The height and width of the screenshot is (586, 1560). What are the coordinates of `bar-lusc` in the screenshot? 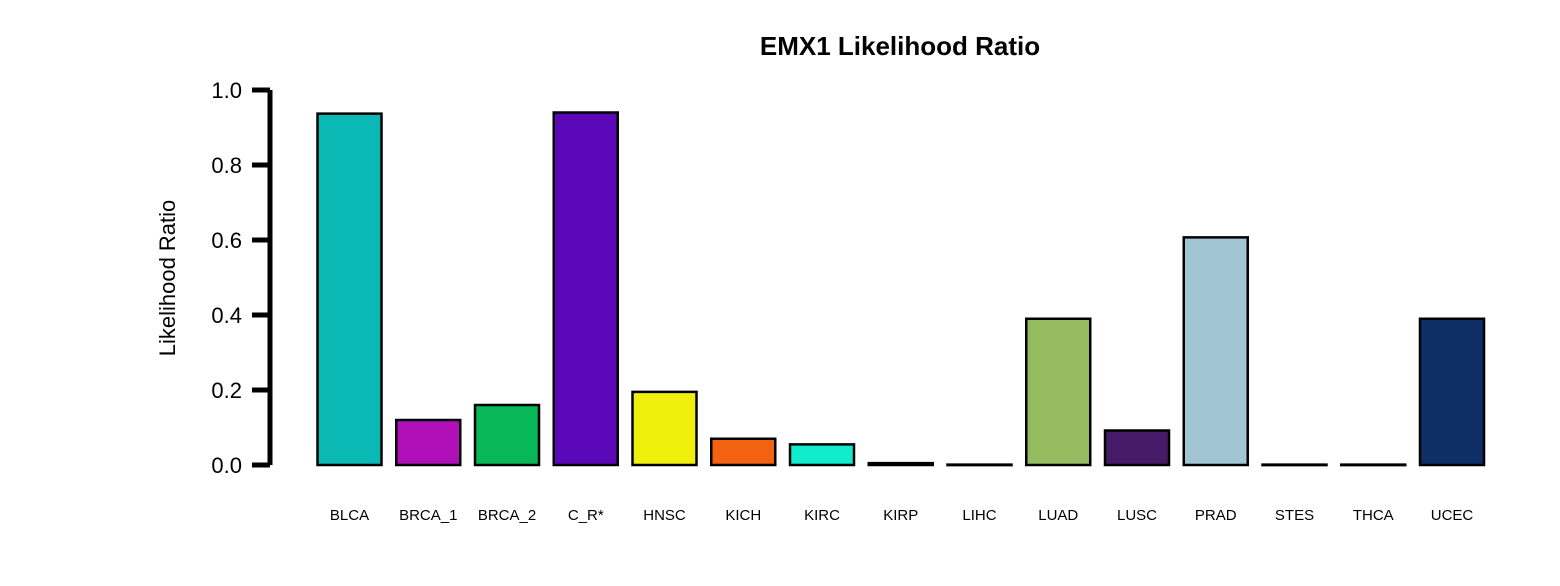 It's located at (1137, 448).